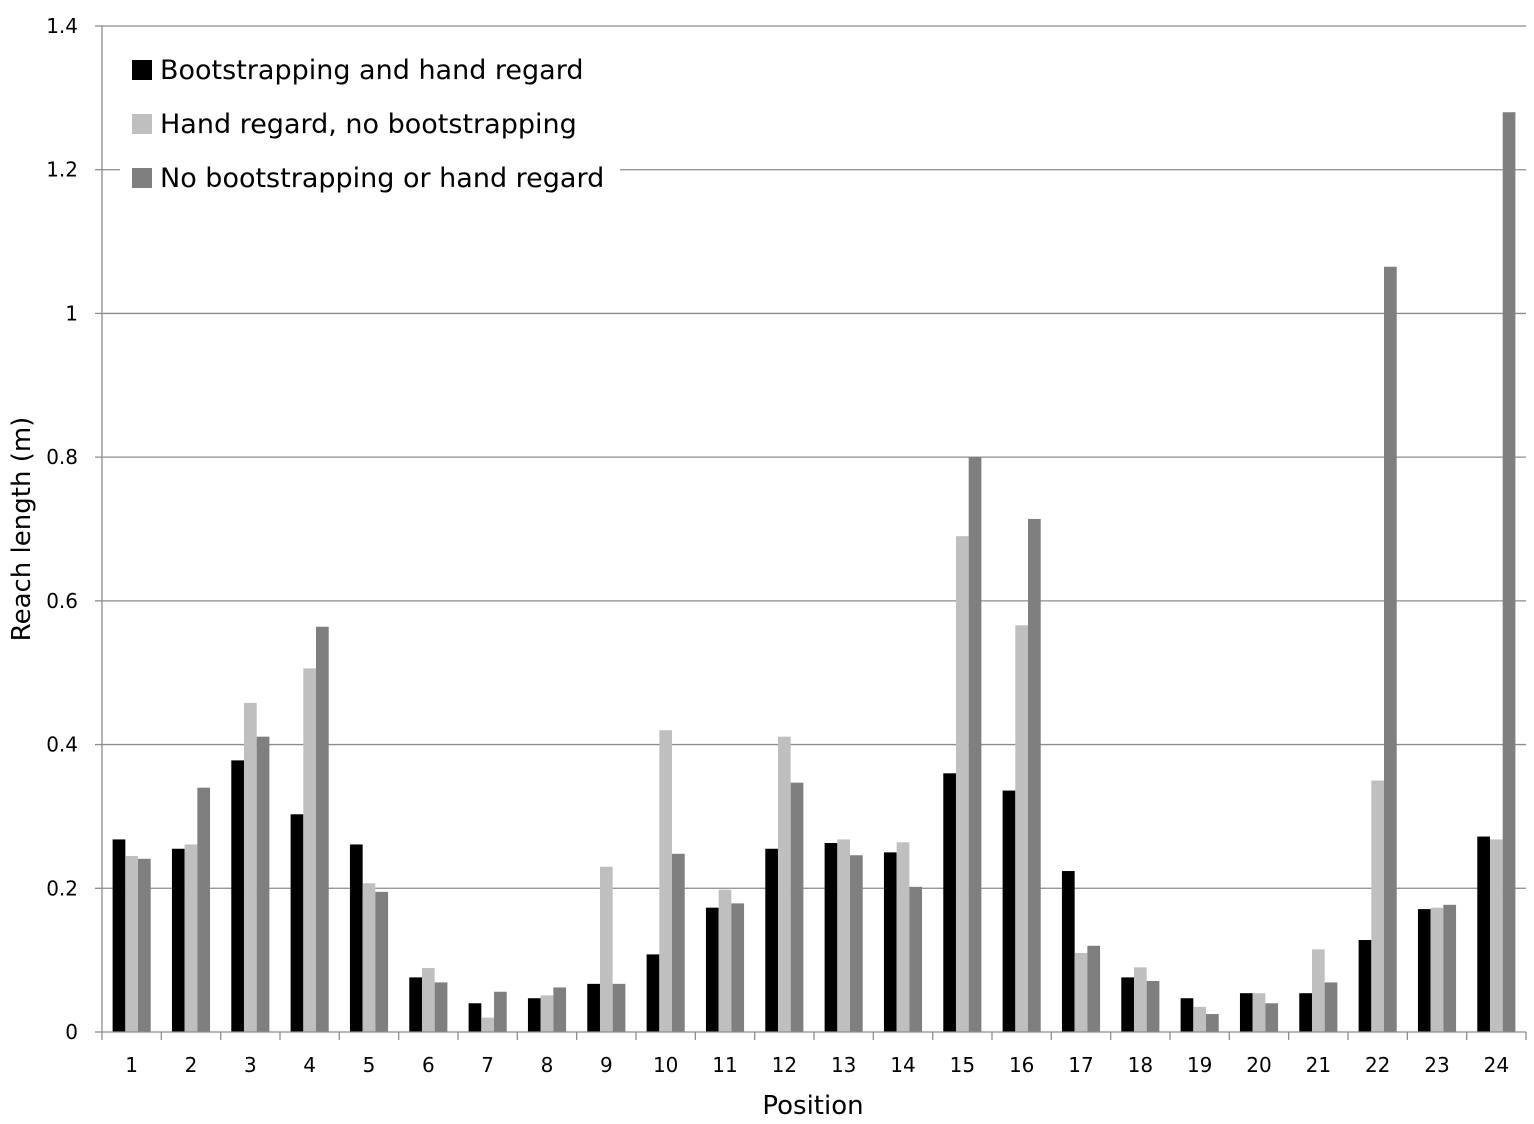 This screenshot has width=1534, height=1124. What do you see at coordinates (62, 745) in the screenshot?
I see `y-tick-label: 0.4` at bounding box center [62, 745].